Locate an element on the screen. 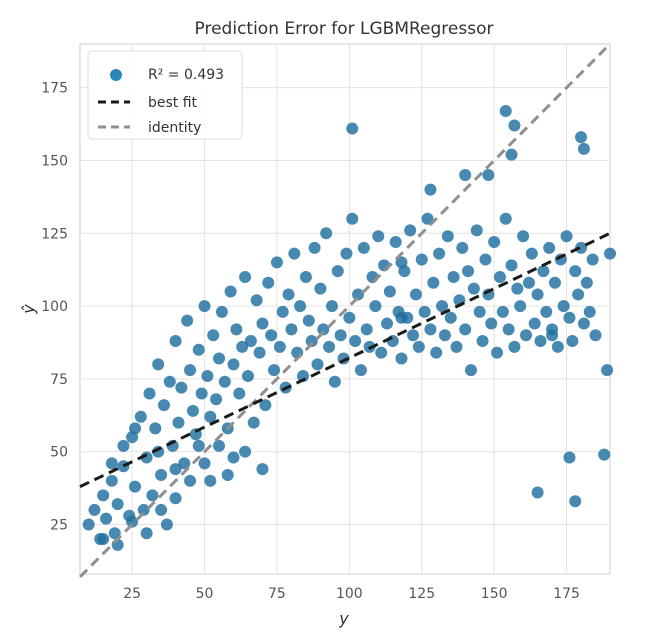 Image resolution: width=648 pixels, height=640 pixels. y-tick-label: 25 is located at coordinates (59, 525).